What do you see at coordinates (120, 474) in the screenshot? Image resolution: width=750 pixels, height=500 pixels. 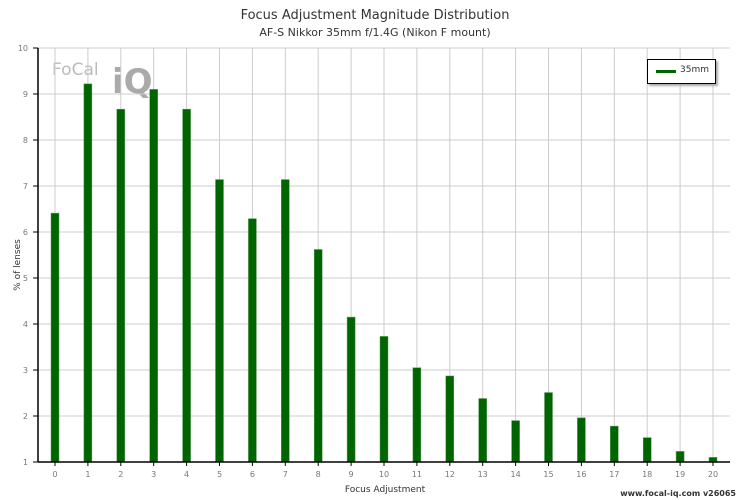 I see `x-tick-label: 2` at bounding box center [120, 474].